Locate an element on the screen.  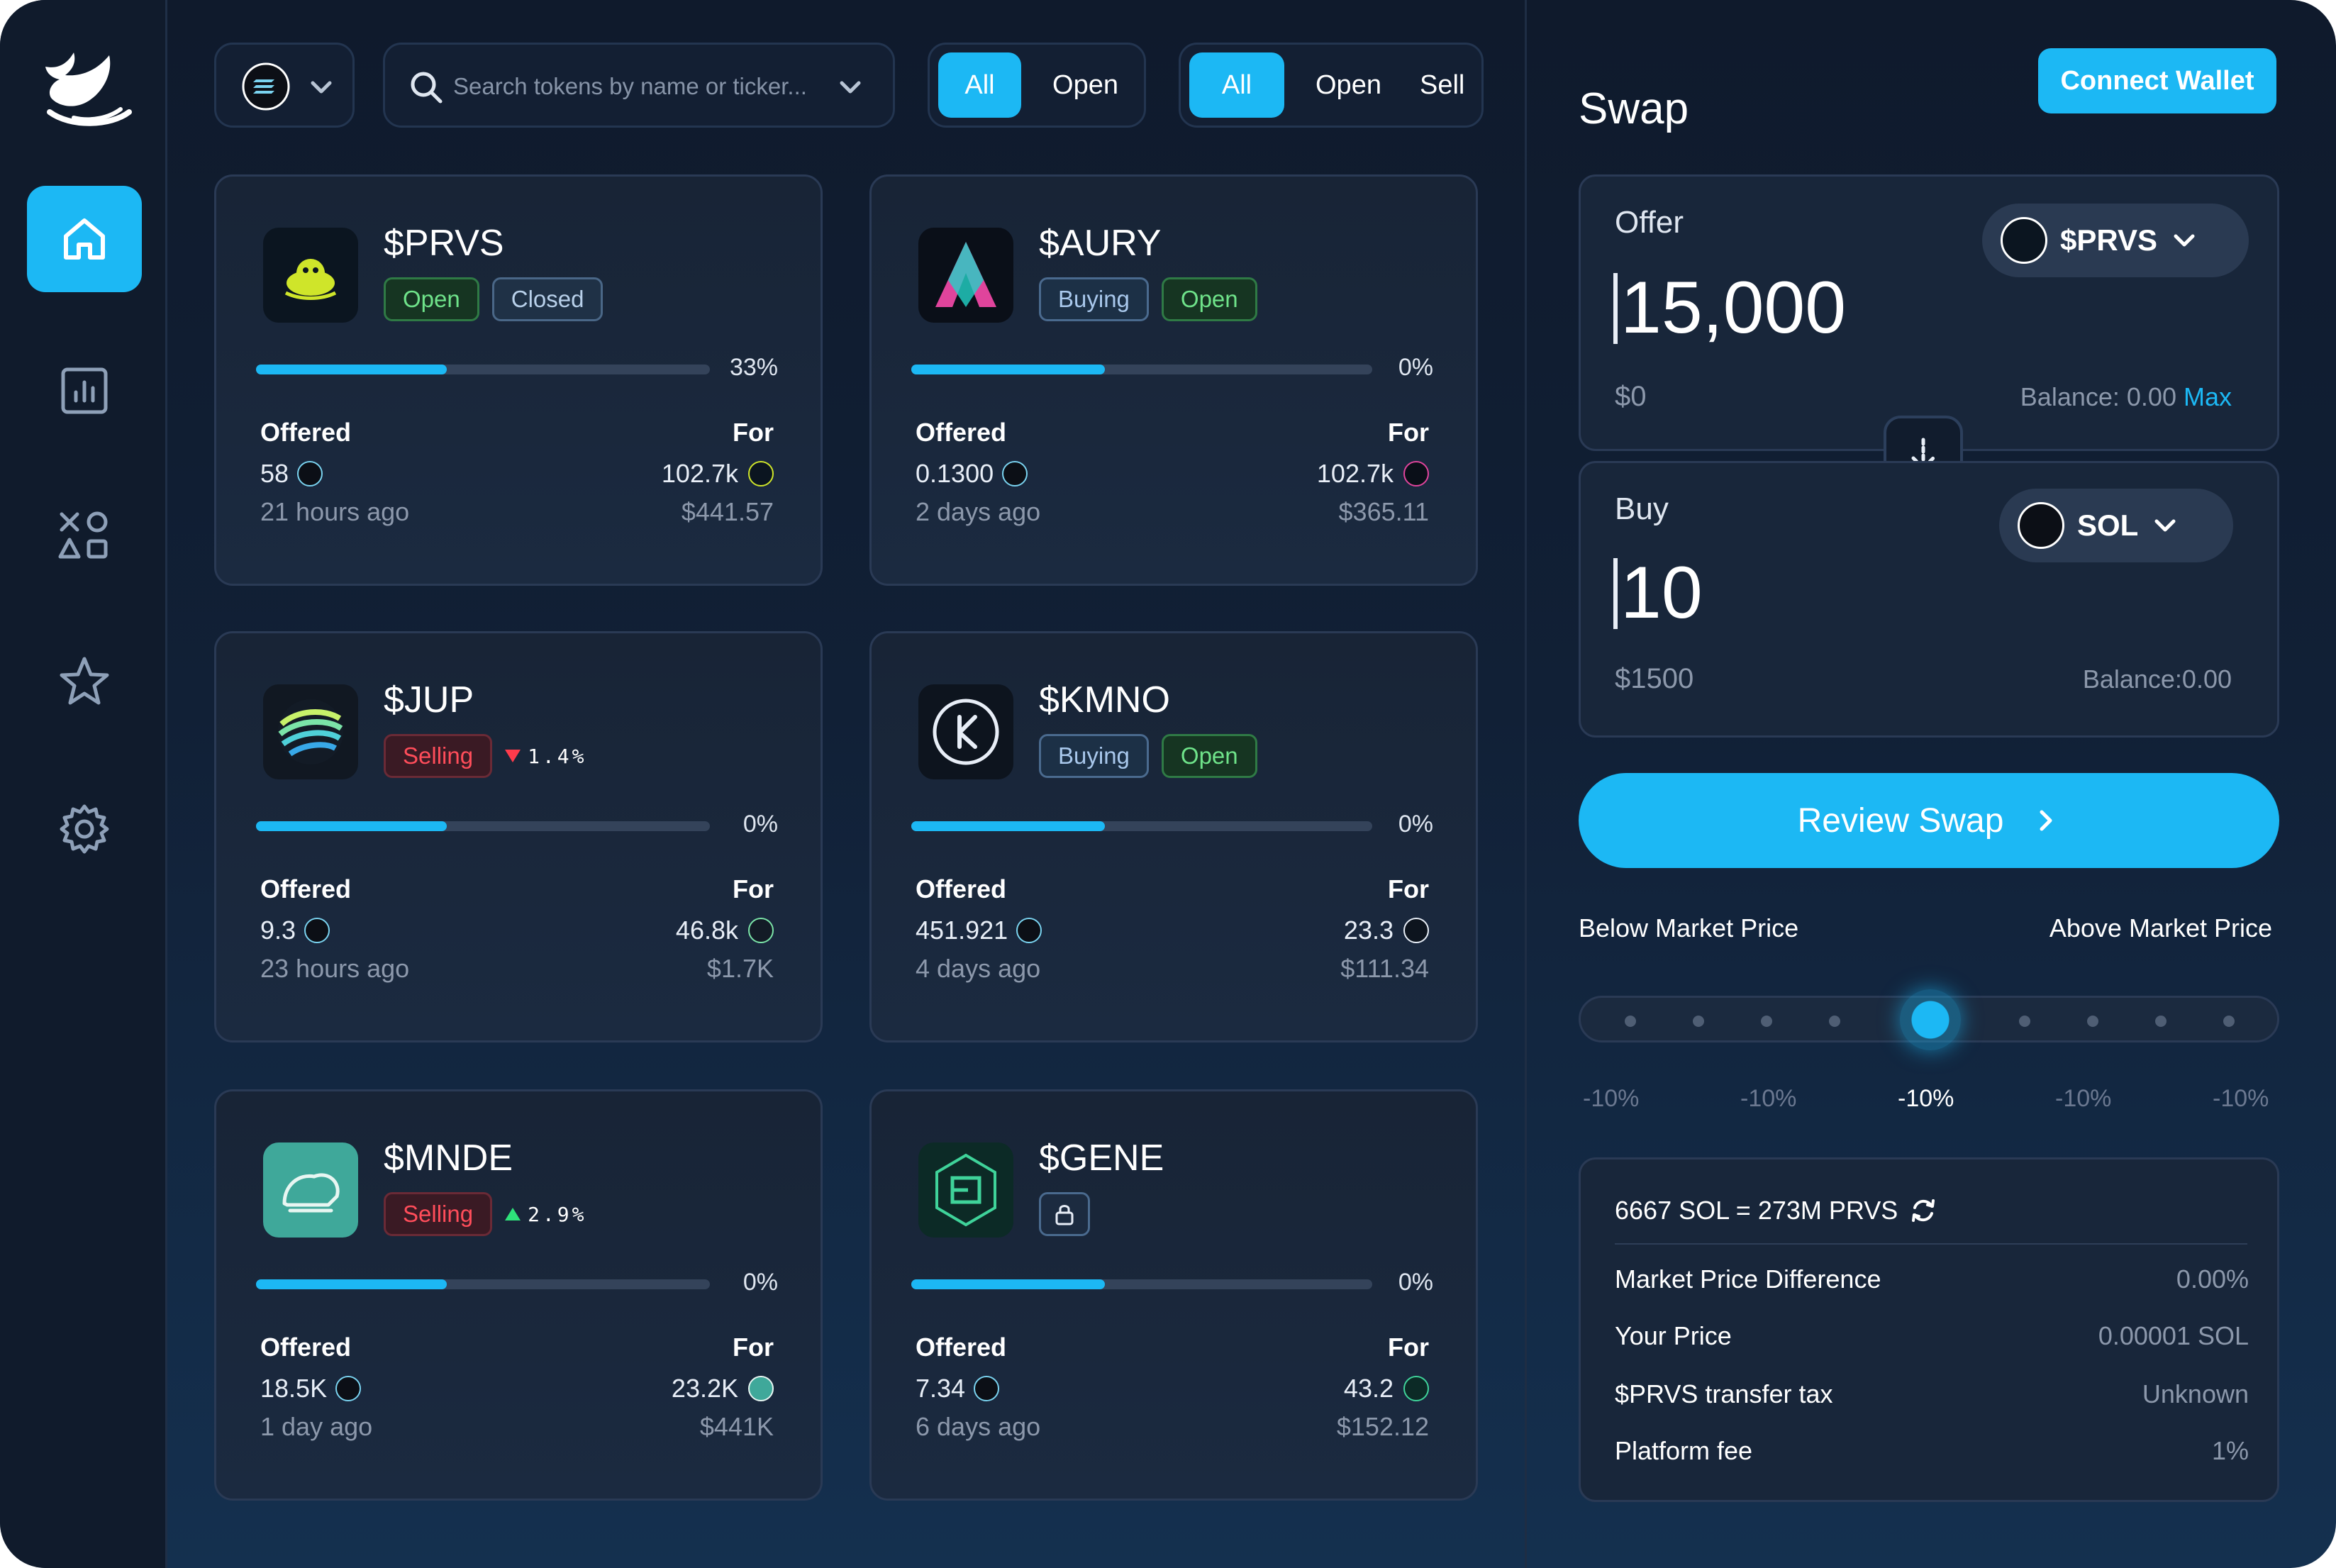
nav-favorites is located at coordinates (84, 681).